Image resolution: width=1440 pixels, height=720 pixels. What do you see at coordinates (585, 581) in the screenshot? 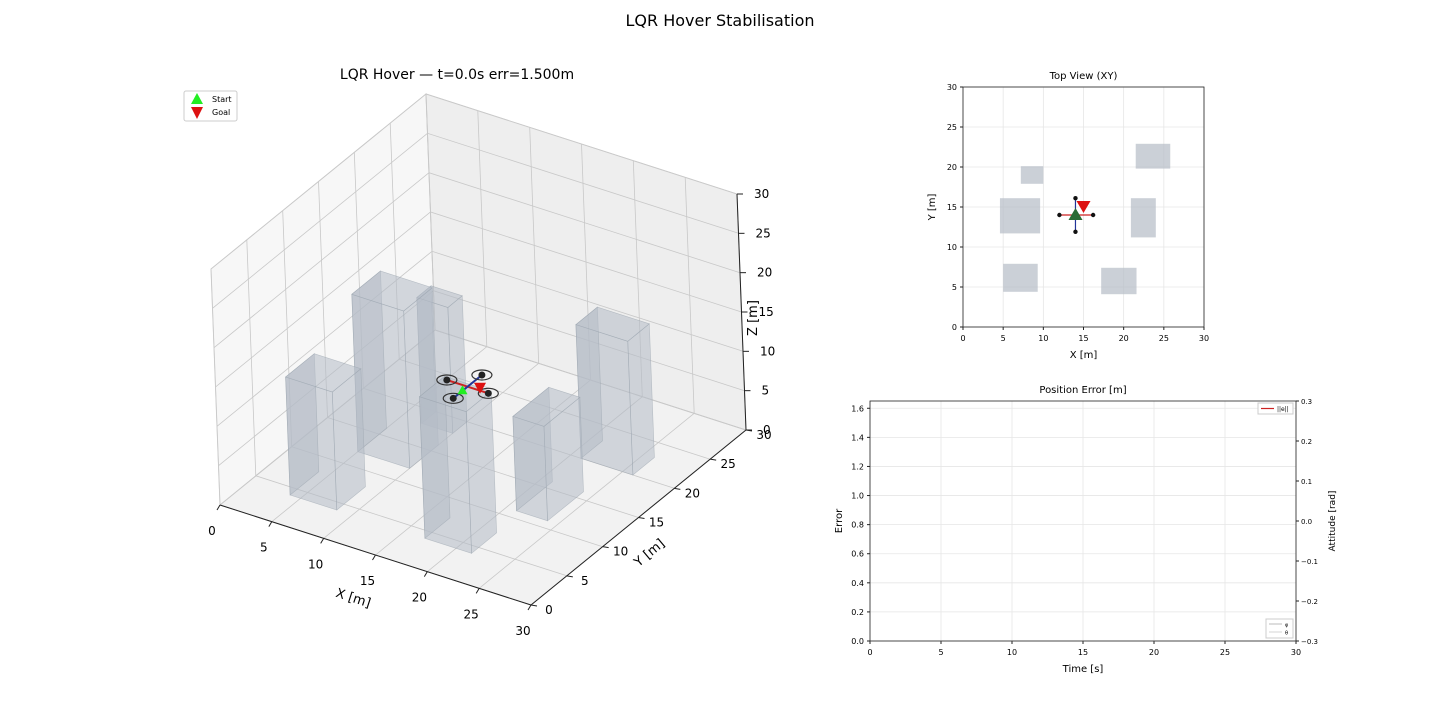
I see `y-tick-label: 5` at bounding box center [585, 581].